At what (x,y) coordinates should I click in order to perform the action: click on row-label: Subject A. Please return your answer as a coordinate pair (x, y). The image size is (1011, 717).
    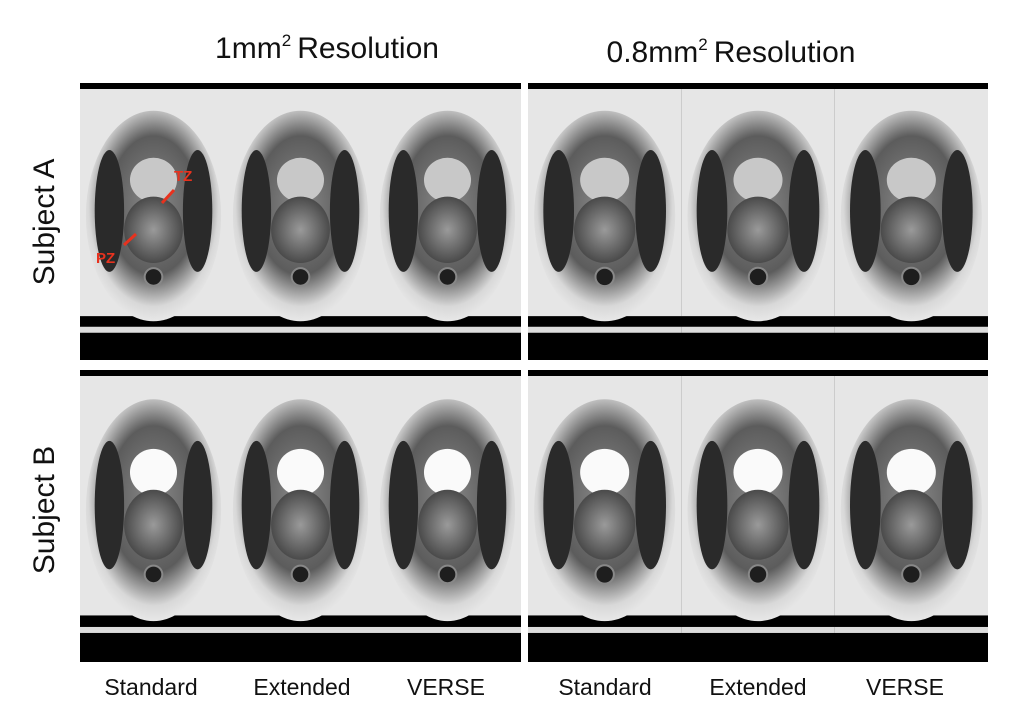
    Looking at the image, I should click on (44, 222).